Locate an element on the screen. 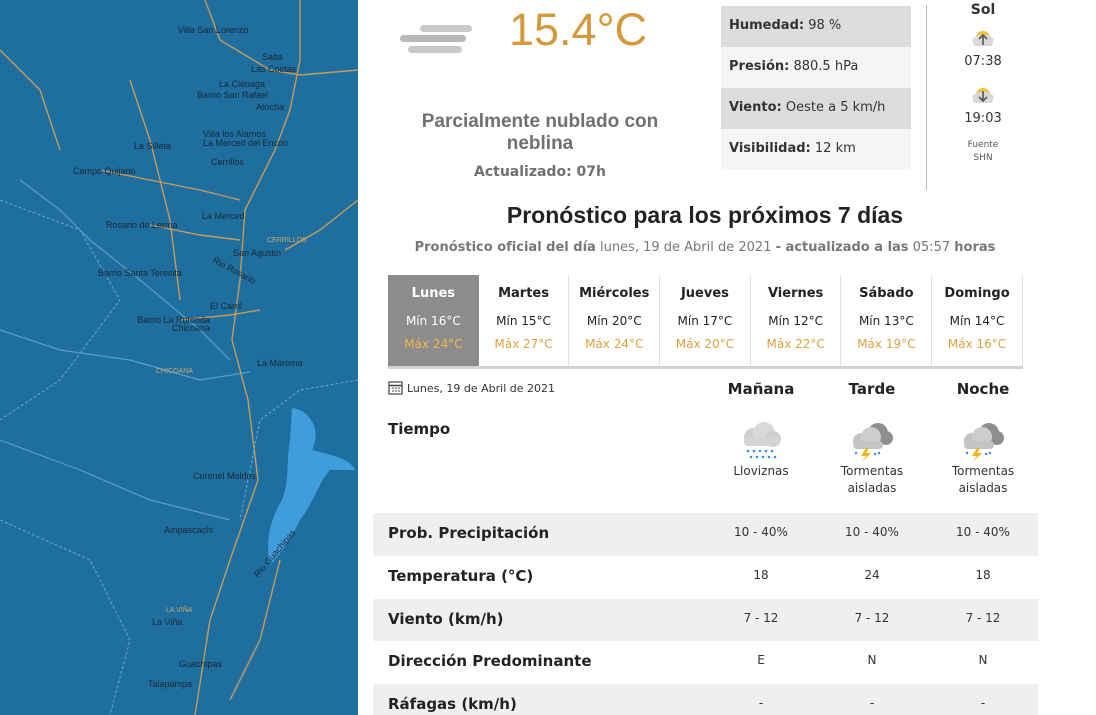 This screenshot has height=715, width=1096. subtitle-part: Pronóstico oficial del día is located at coordinates (505, 247).